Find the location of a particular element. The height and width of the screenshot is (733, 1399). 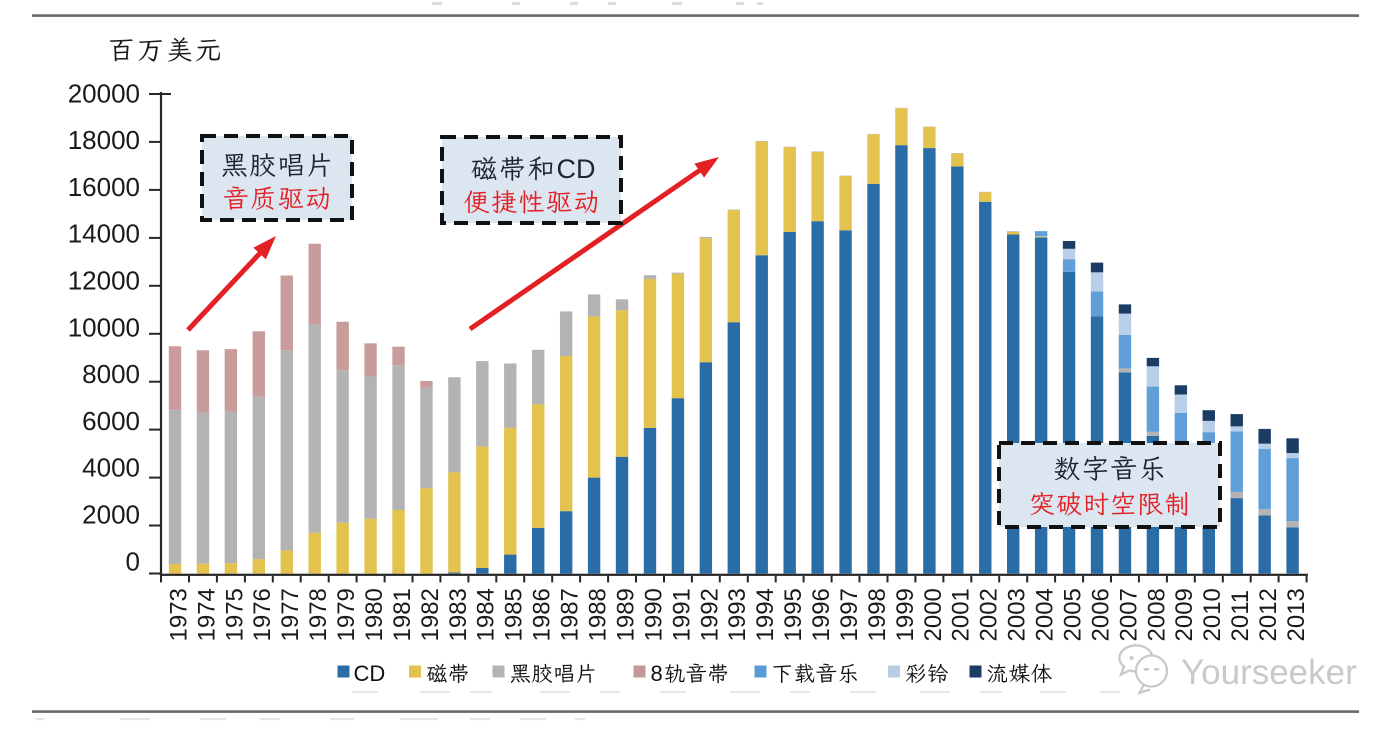

svg-text: 2012 is located at coordinates (1268, 614).